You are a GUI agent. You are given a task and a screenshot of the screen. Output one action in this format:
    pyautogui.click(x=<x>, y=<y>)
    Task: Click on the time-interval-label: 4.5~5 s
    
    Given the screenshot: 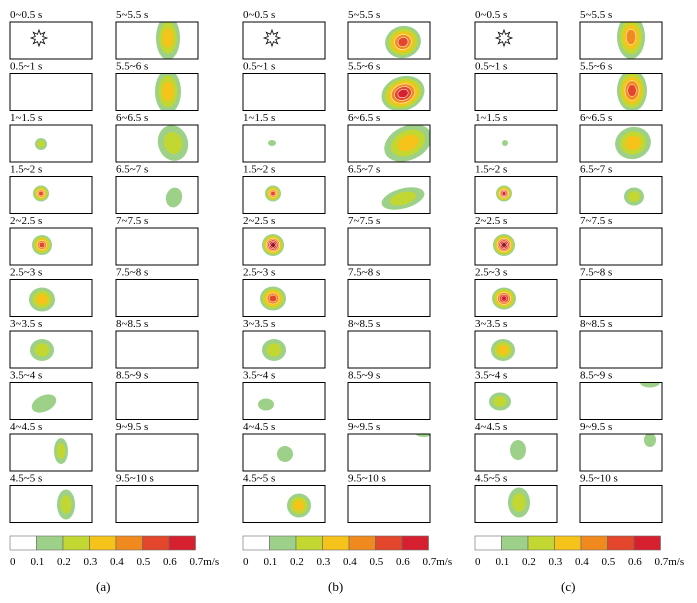 What is the action you would take?
    pyautogui.click(x=259, y=479)
    